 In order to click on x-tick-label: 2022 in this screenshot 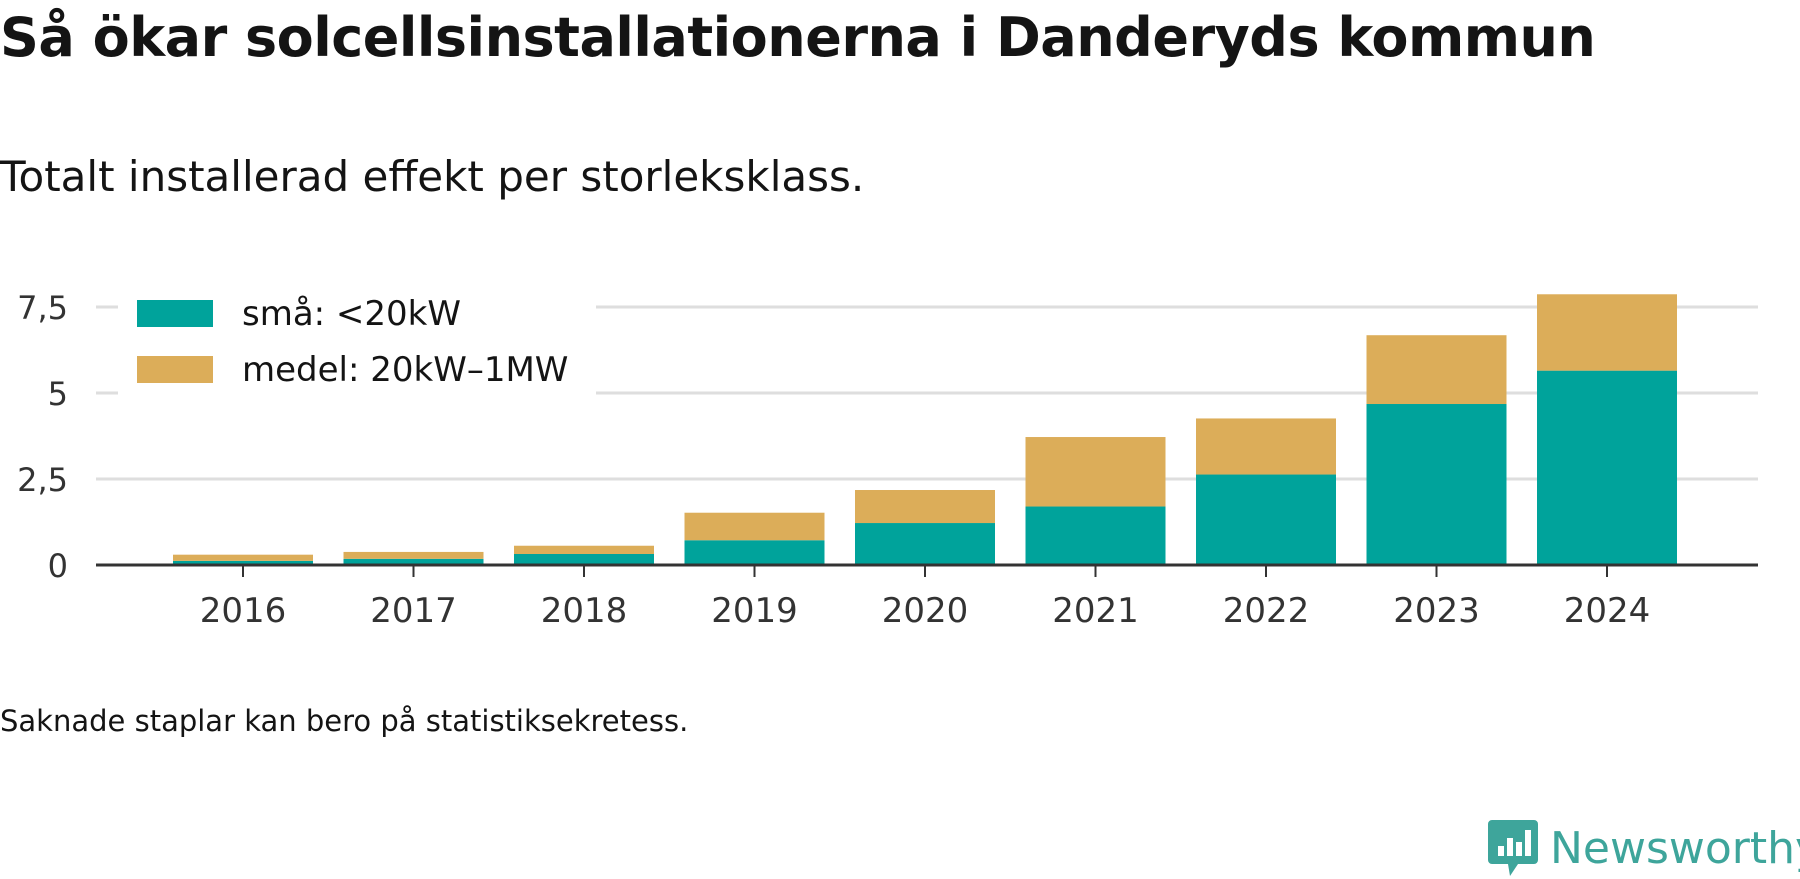, I will do `click(1266, 611)`.